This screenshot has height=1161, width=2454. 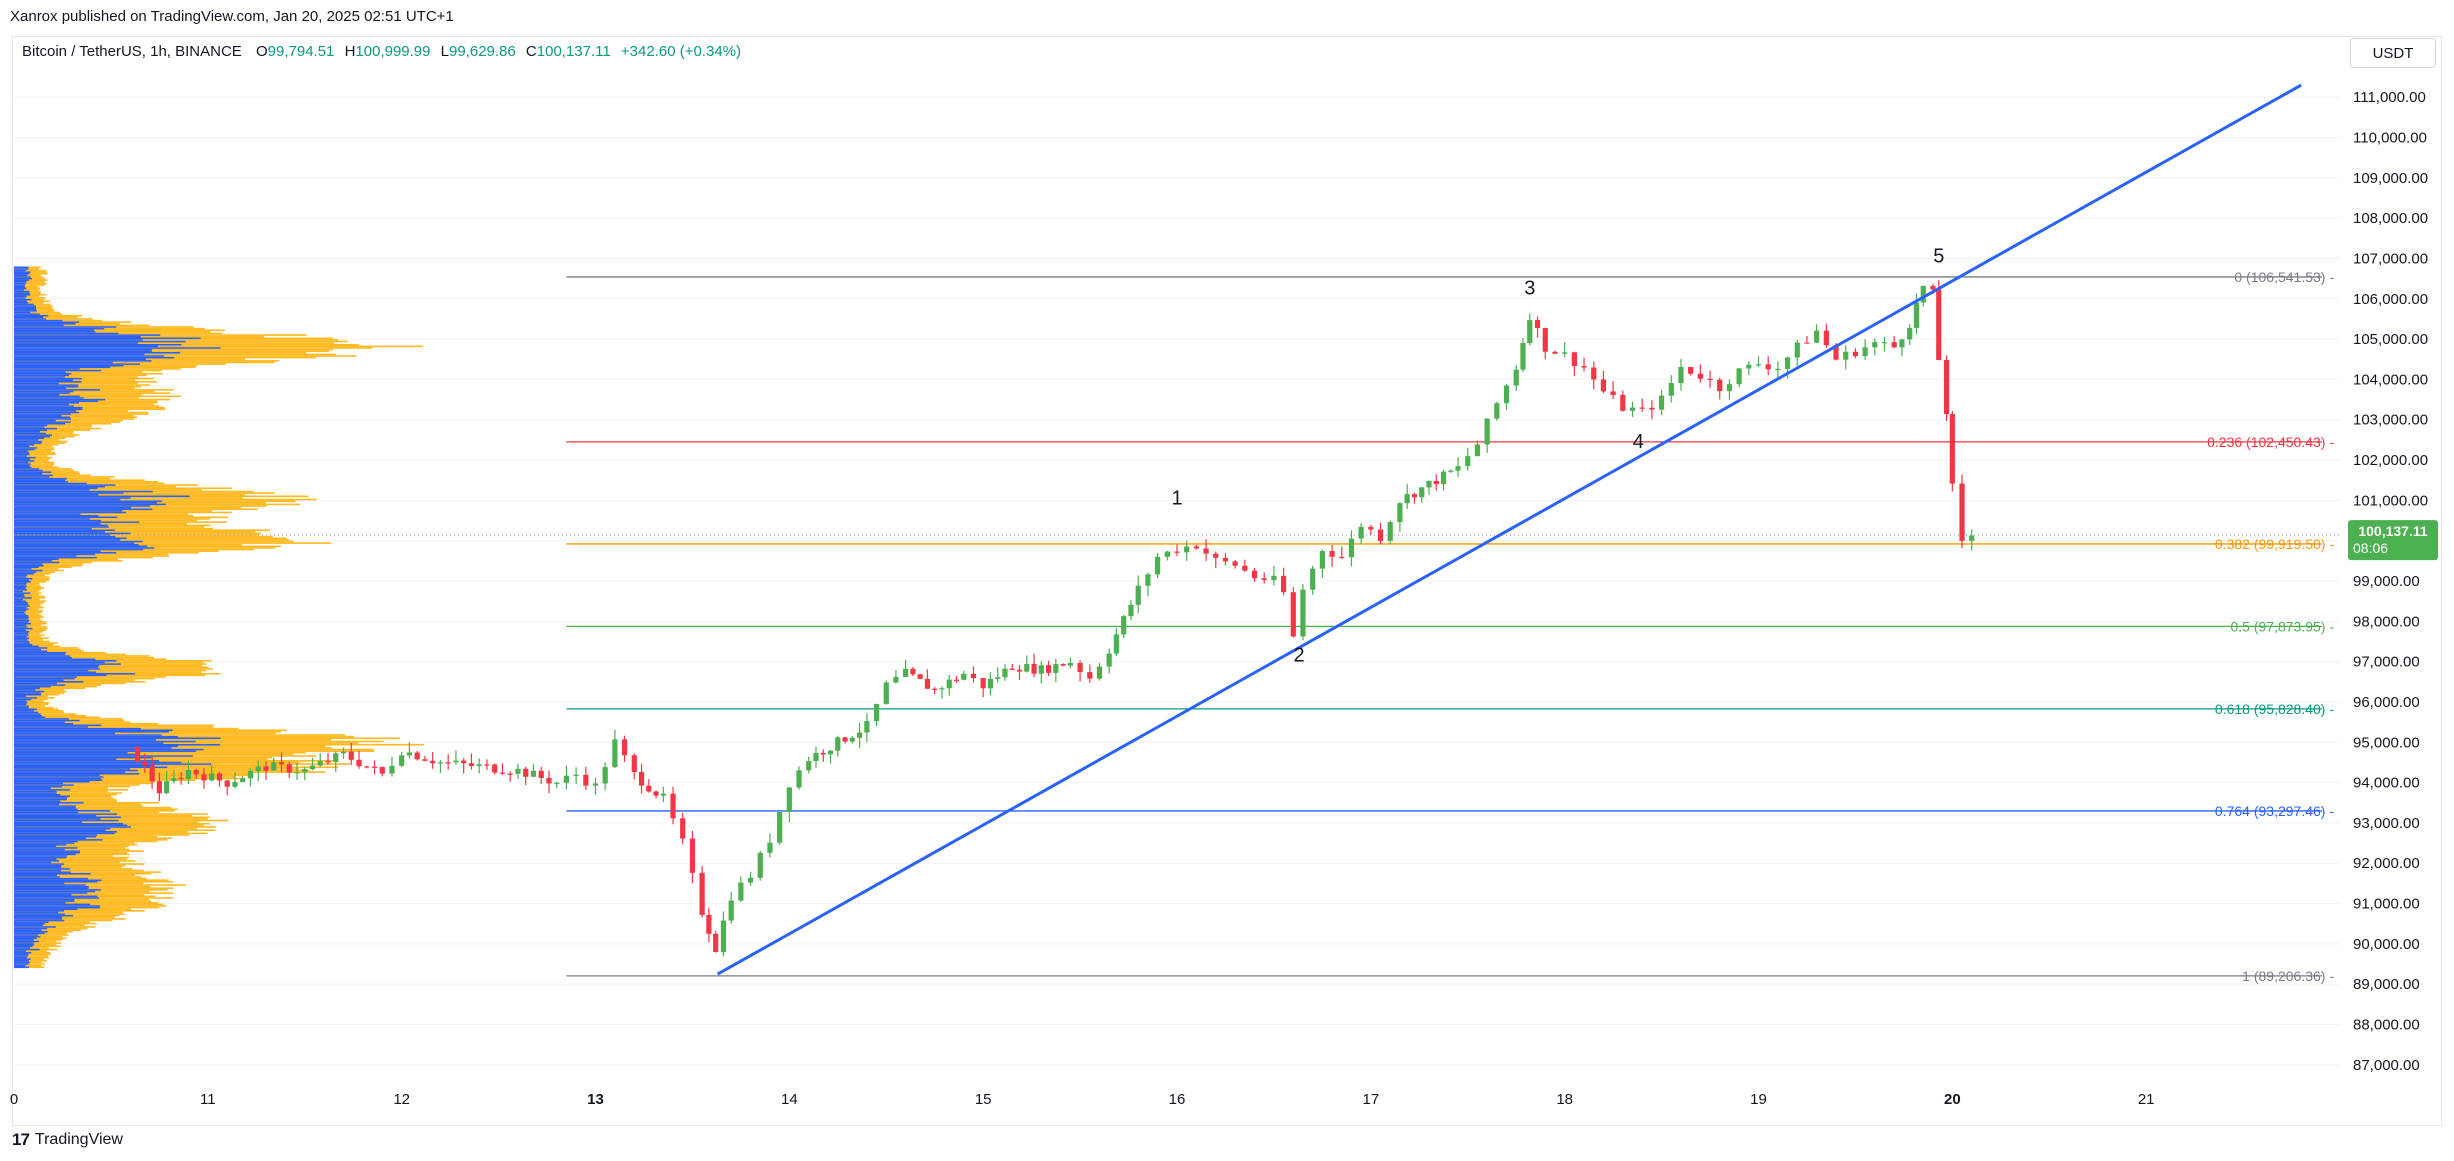 What do you see at coordinates (2146, 1099) in the screenshot?
I see `time-tick-label: 21` at bounding box center [2146, 1099].